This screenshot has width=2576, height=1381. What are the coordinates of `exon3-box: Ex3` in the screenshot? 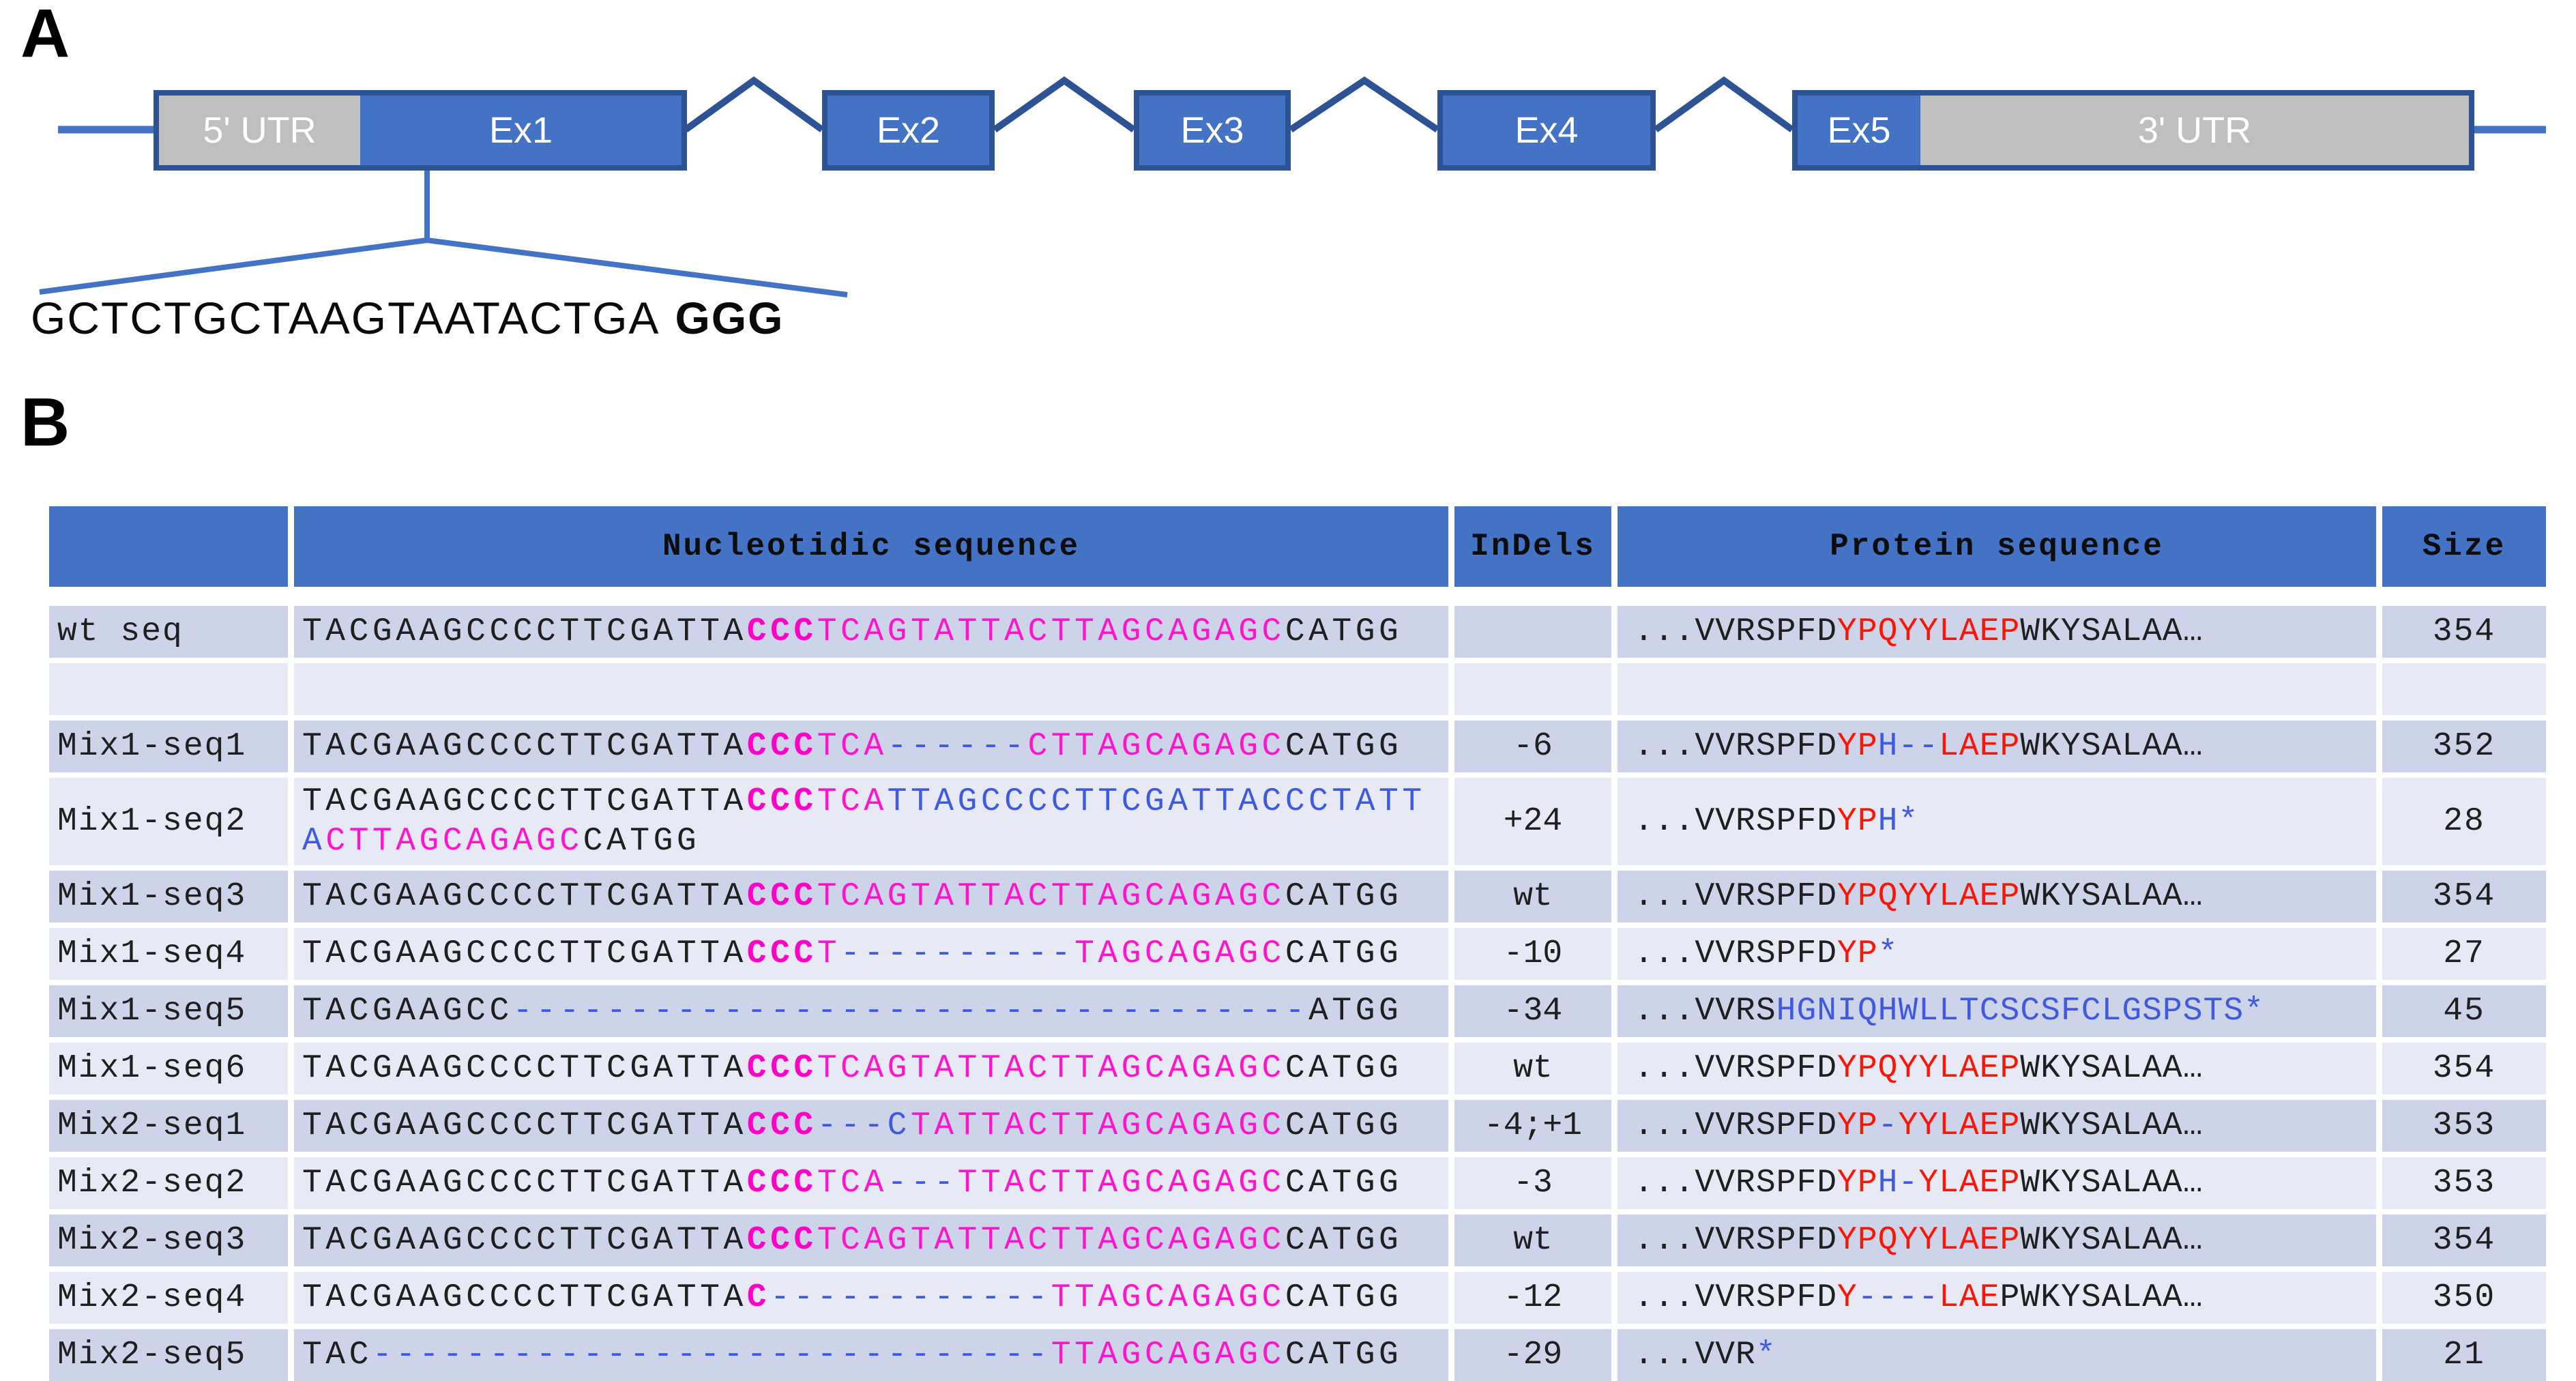 It's located at (1212, 130).